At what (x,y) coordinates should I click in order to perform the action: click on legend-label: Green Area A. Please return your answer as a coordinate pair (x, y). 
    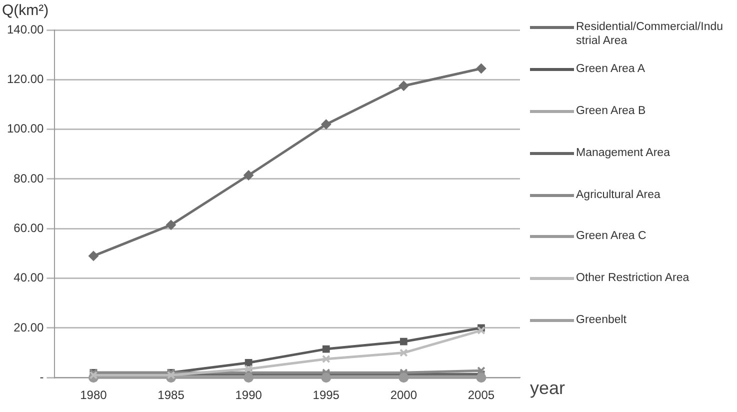
    Looking at the image, I should click on (611, 69).